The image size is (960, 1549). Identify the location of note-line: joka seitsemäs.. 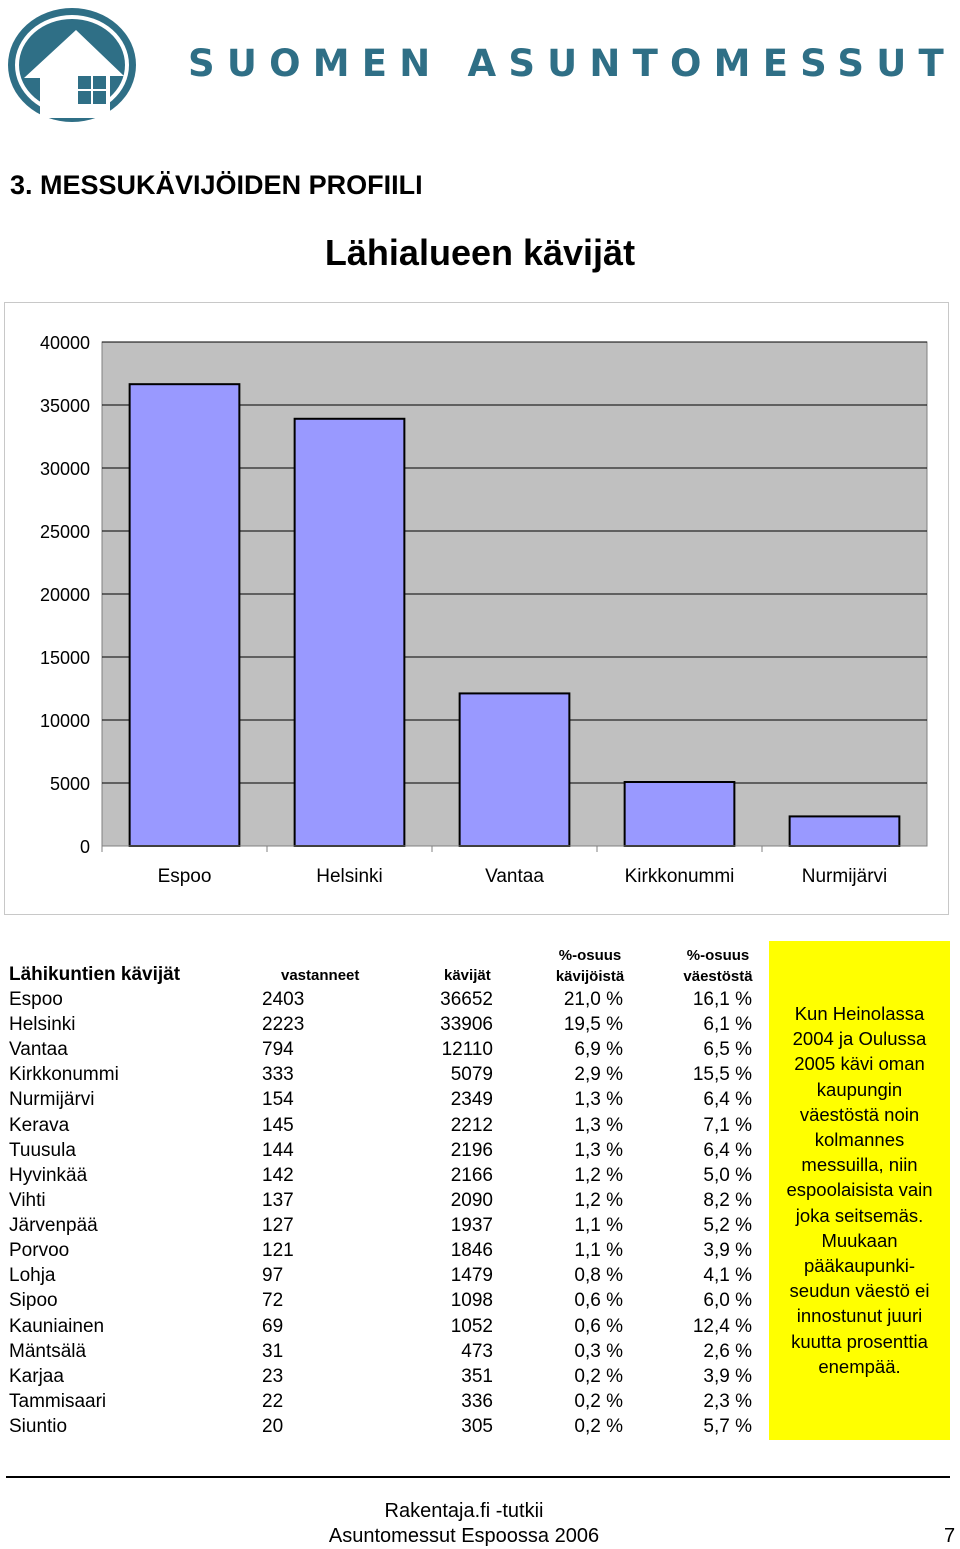
(859, 1215).